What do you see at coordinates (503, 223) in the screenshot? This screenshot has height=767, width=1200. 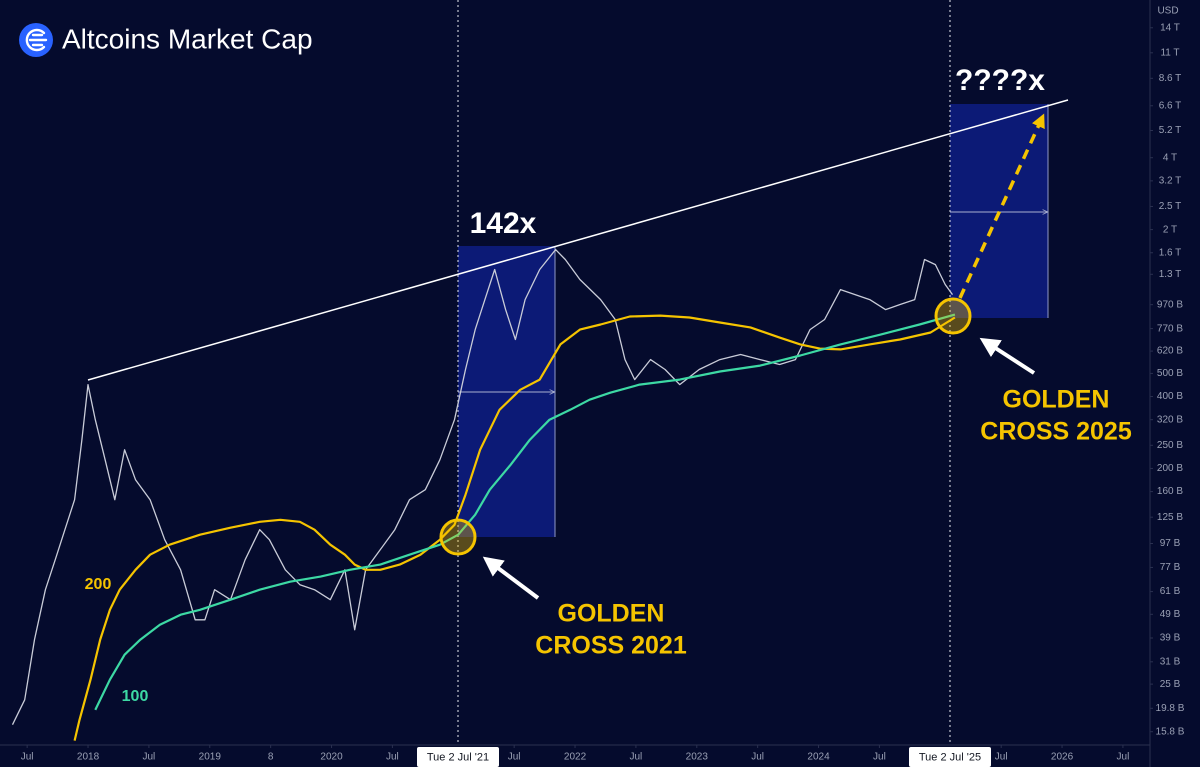 I see `gain-label: 142x` at bounding box center [503, 223].